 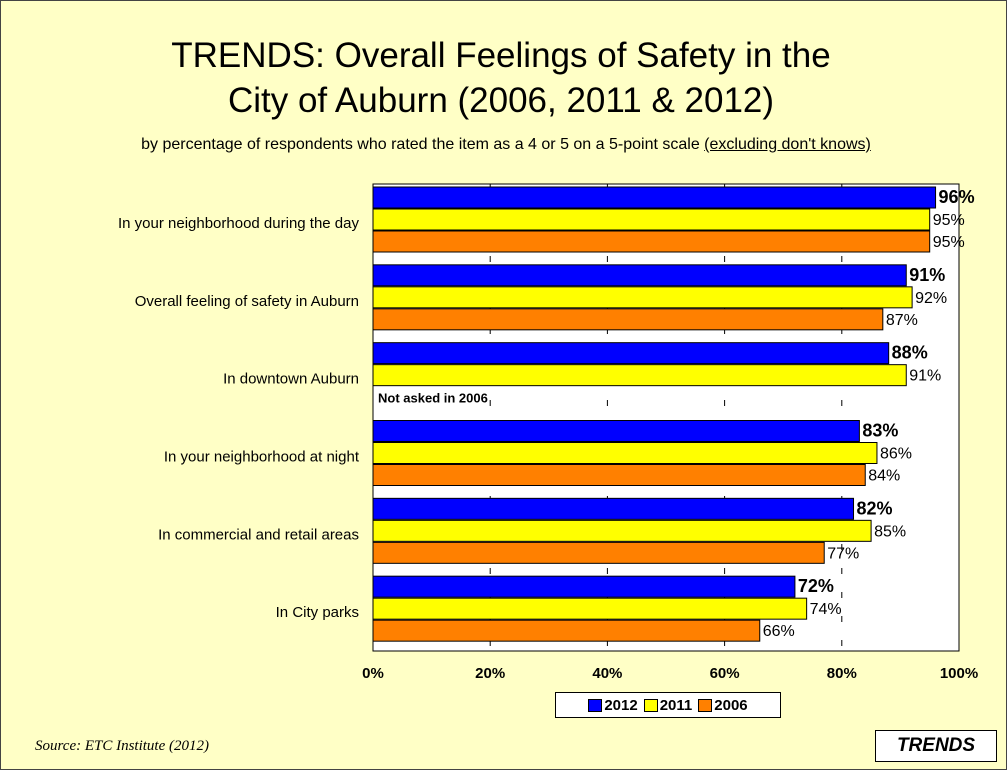 I want to click on data-label: 82%, so click(x=875, y=508).